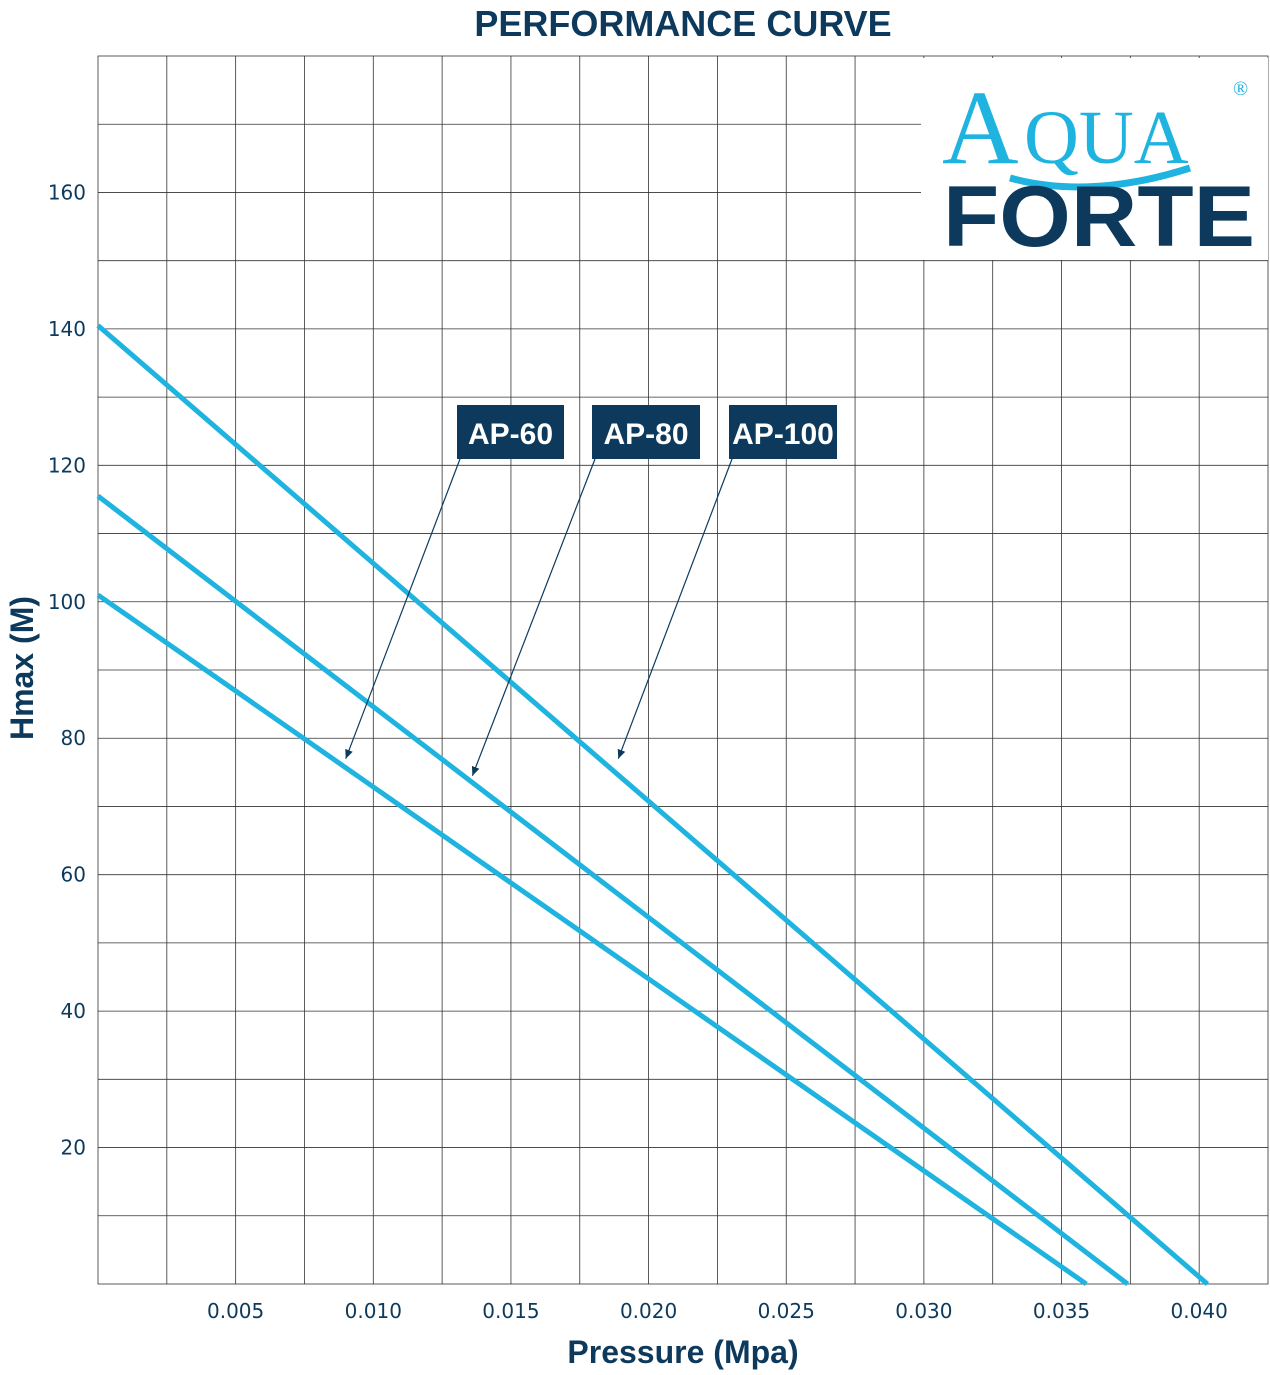 The width and height of the screenshot is (1270, 1375). What do you see at coordinates (1240, 89) in the screenshot?
I see `logo-registered-mark: ®` at bounding box center [1240, 89].